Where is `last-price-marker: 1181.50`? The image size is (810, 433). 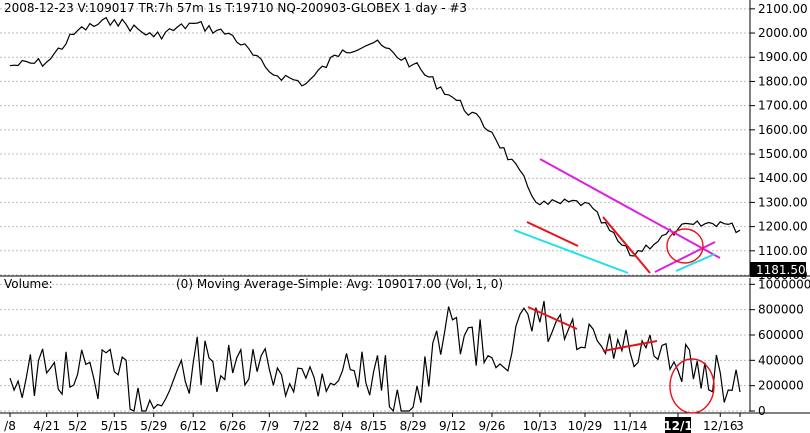 last-price-marker: 1181.50 is located at coordinates (778, 269).